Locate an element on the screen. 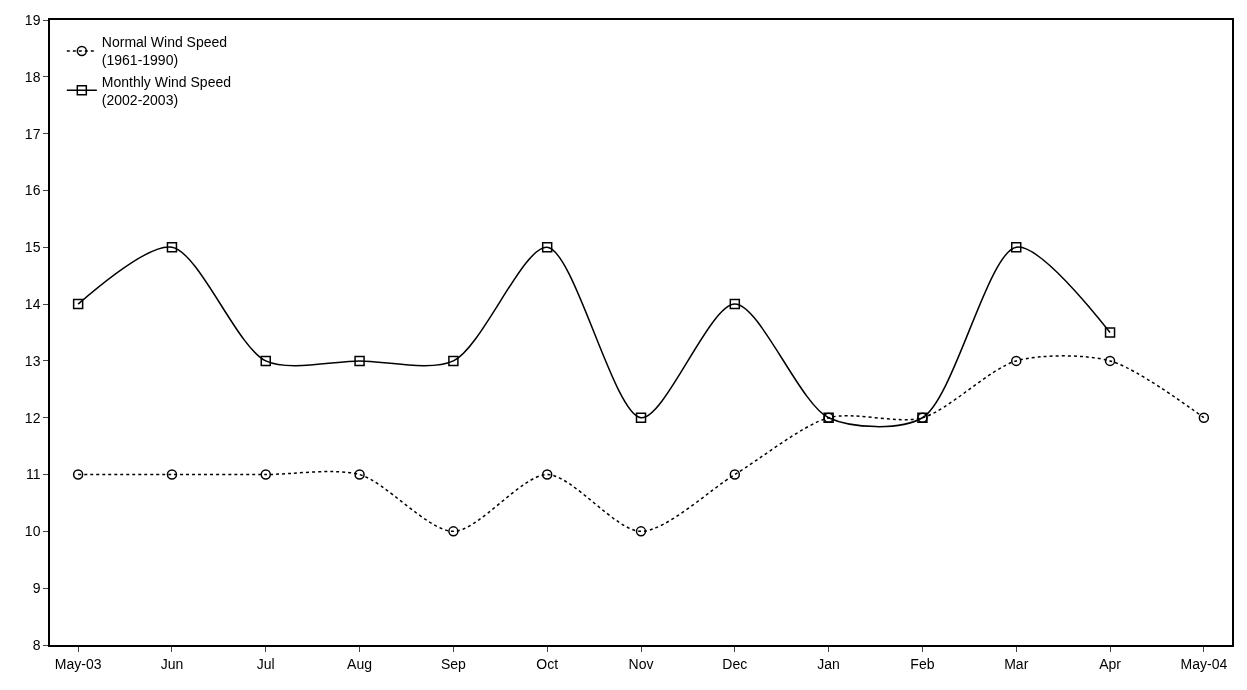 Image resolution: width=1247 pixels, height=690 pixels. y-tick-label: 17 is located at coordinates (32, 133).